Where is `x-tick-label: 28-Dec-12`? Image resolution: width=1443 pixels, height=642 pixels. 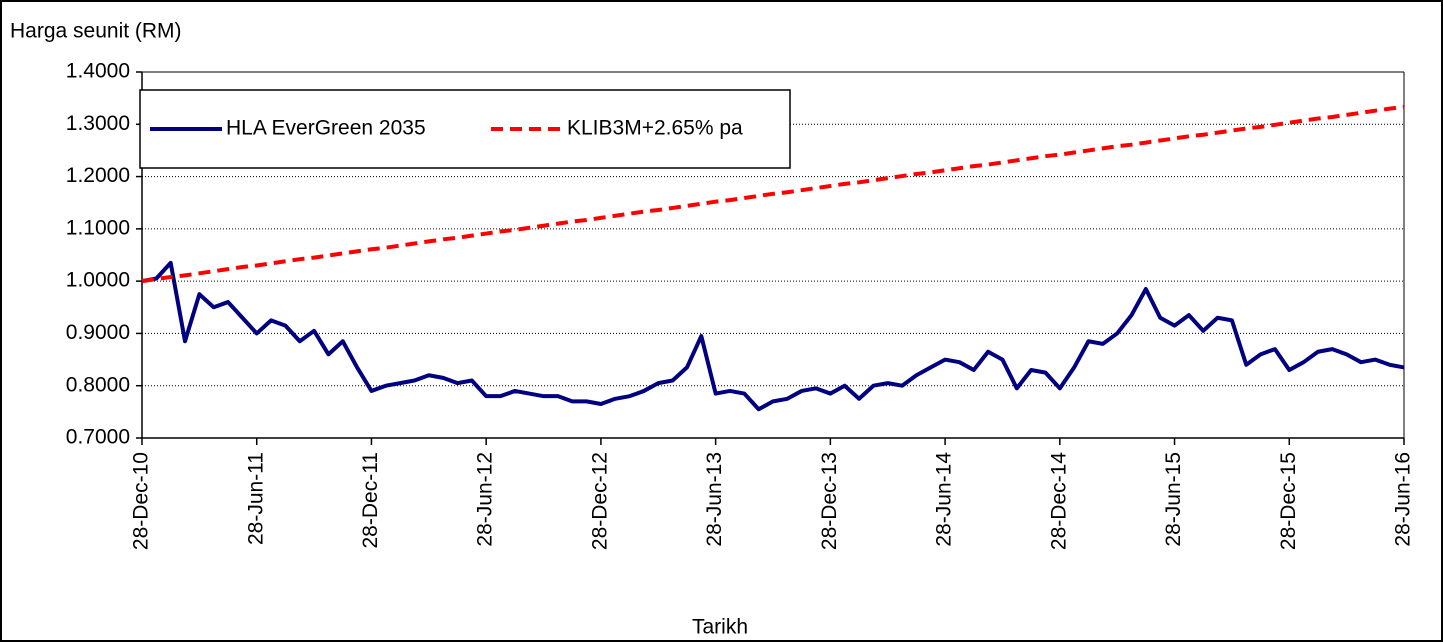
x-tick-label: 28-Dec-12 is located at coordinates (599, 501).